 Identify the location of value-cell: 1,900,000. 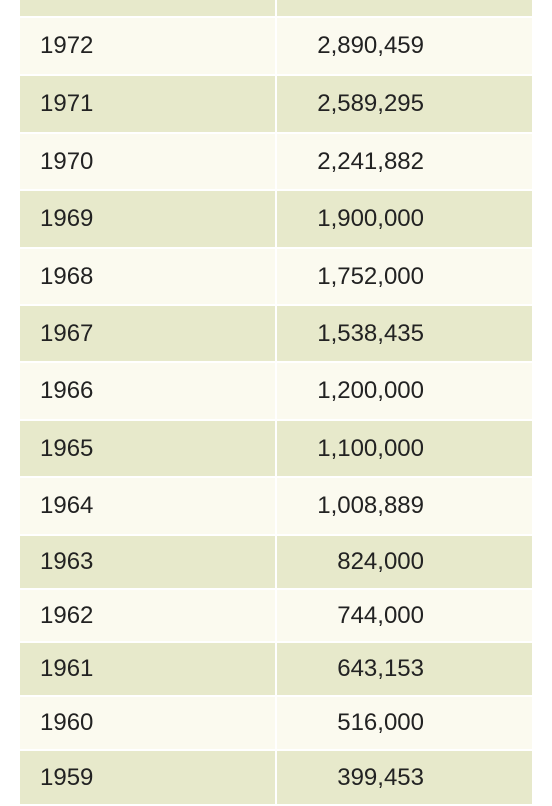
(370, 218).